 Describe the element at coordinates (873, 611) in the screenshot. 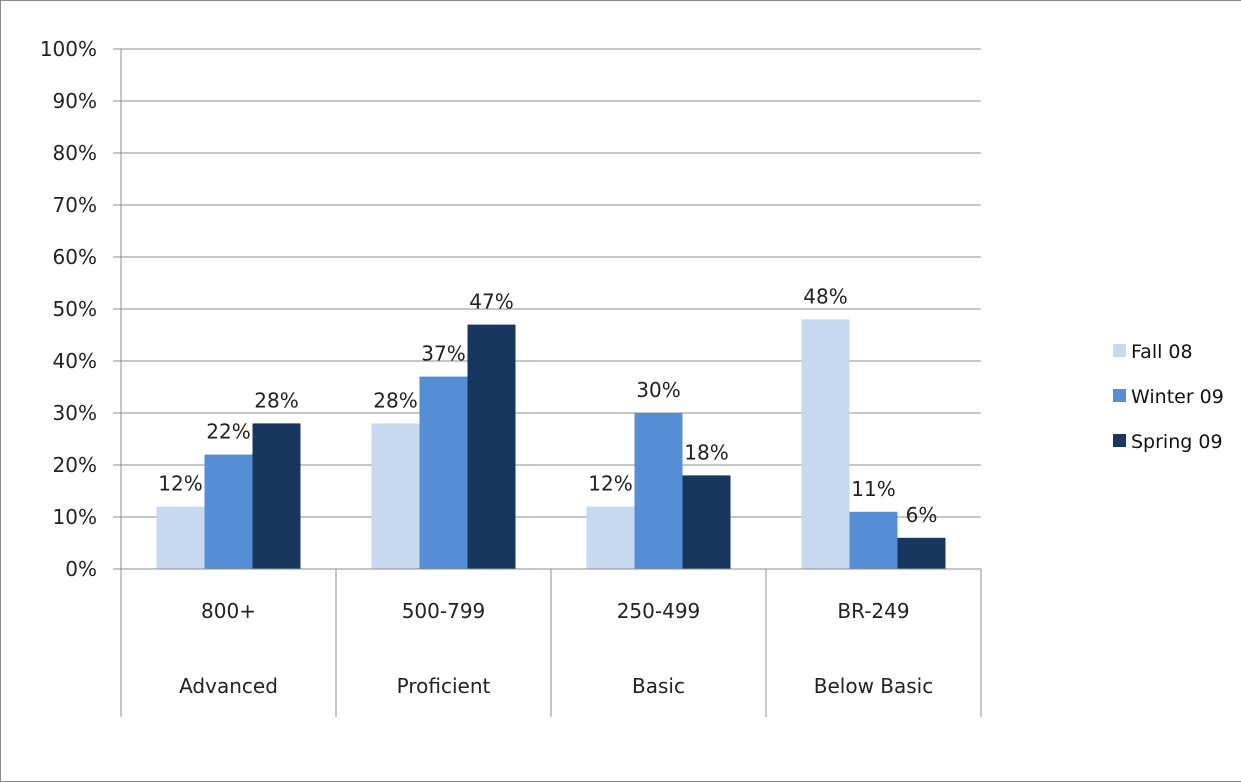

I see `x-tick-label: BR-249` at that location.